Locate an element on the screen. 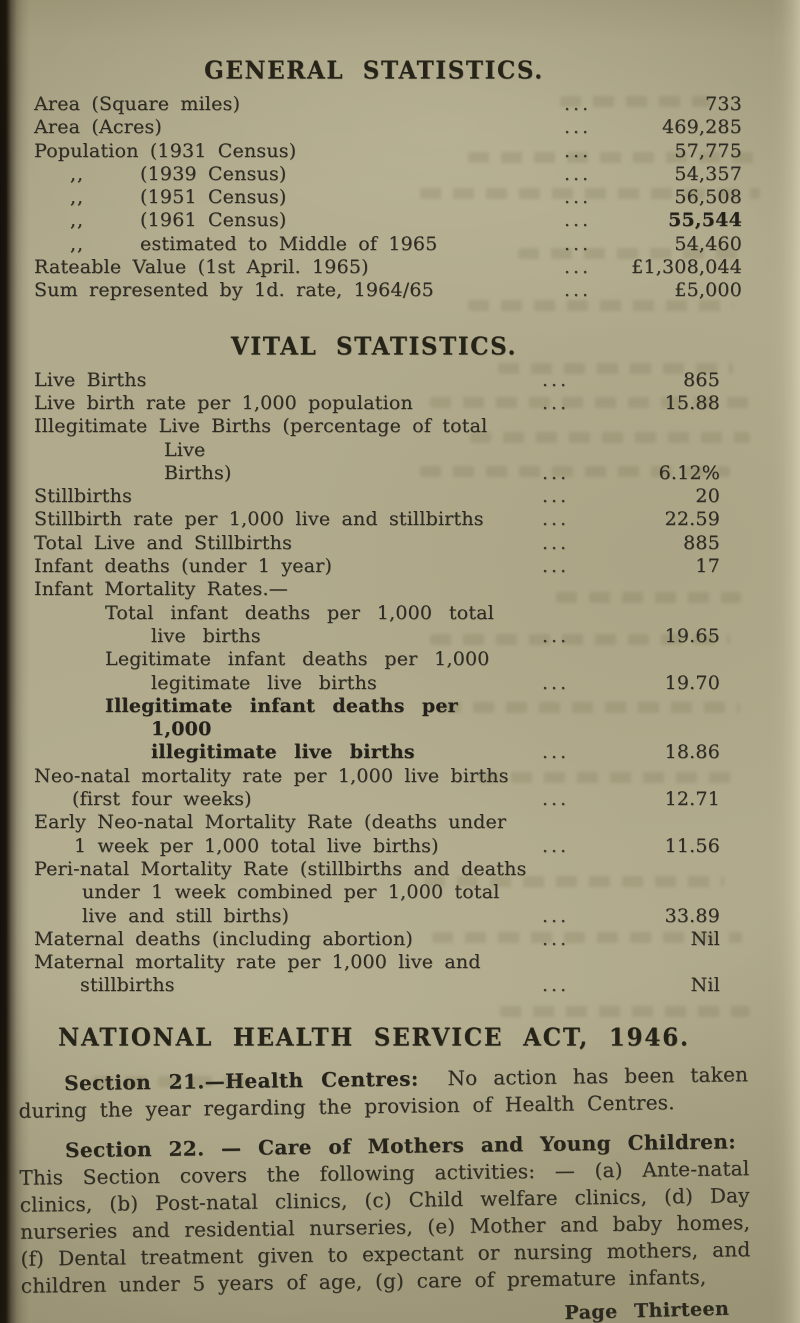 Image resolution: width=800 pixels, height=1323 pixels. stat-value: 12.71 is located at coordinates (692, 799).